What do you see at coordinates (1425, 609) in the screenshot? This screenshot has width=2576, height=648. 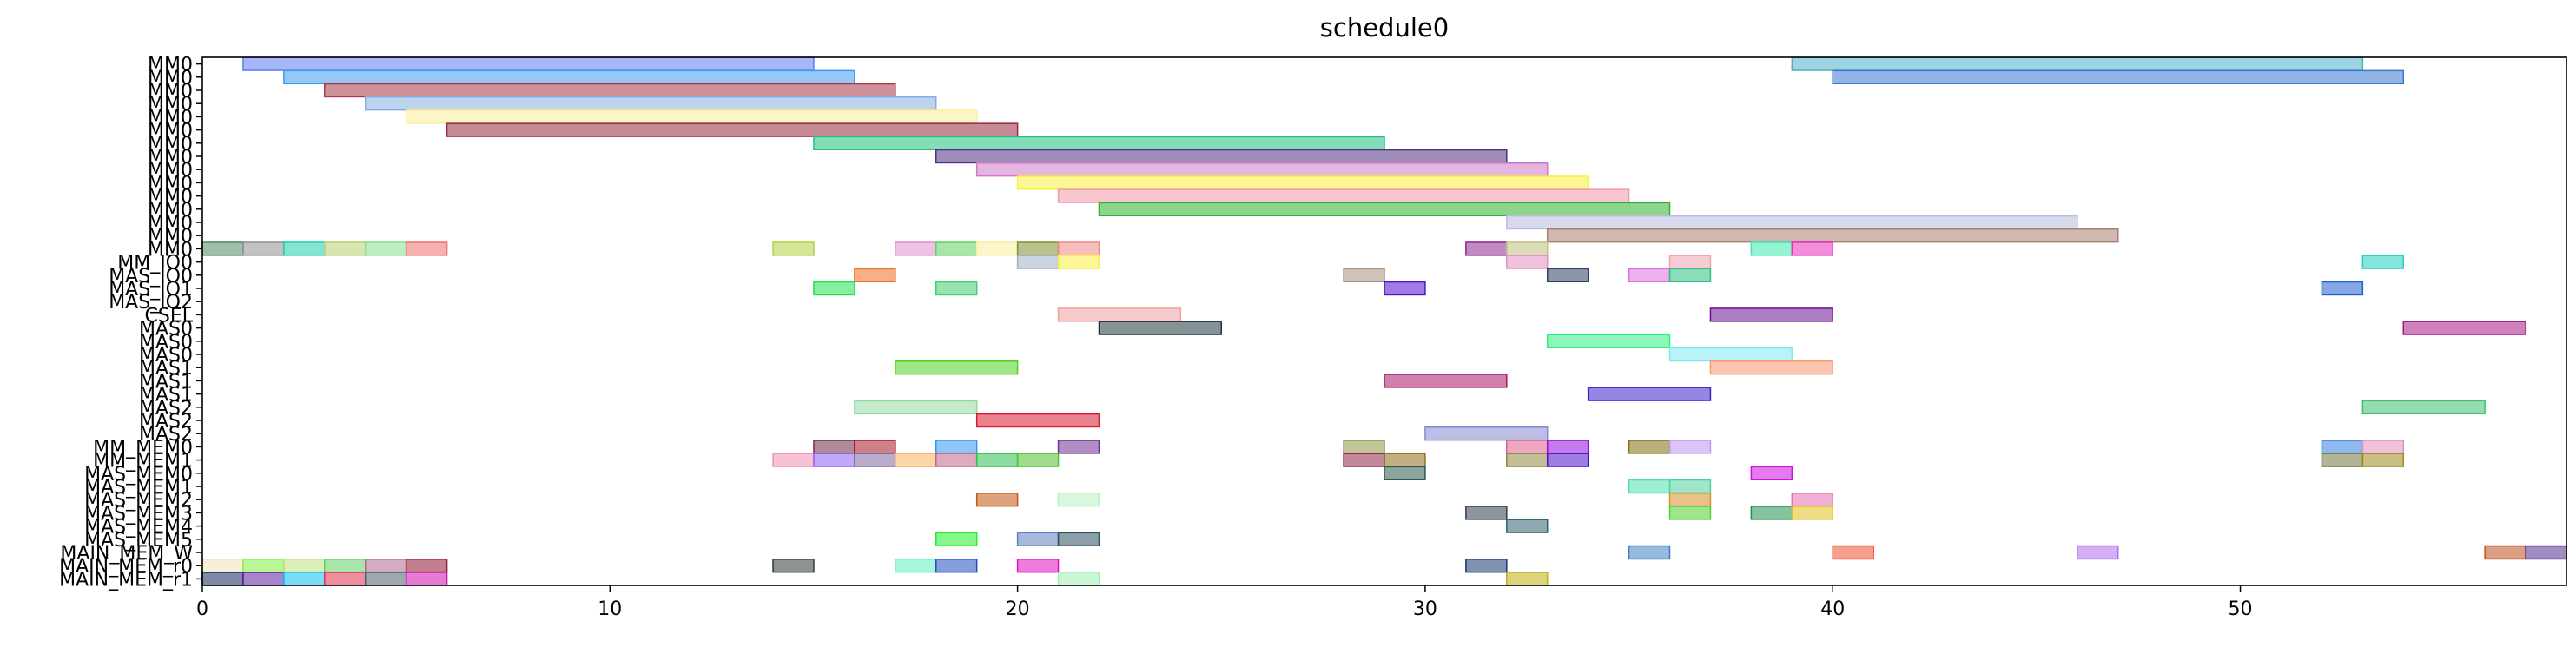 I see `x-tick-label: 30` at bounding box center [1425, 609].